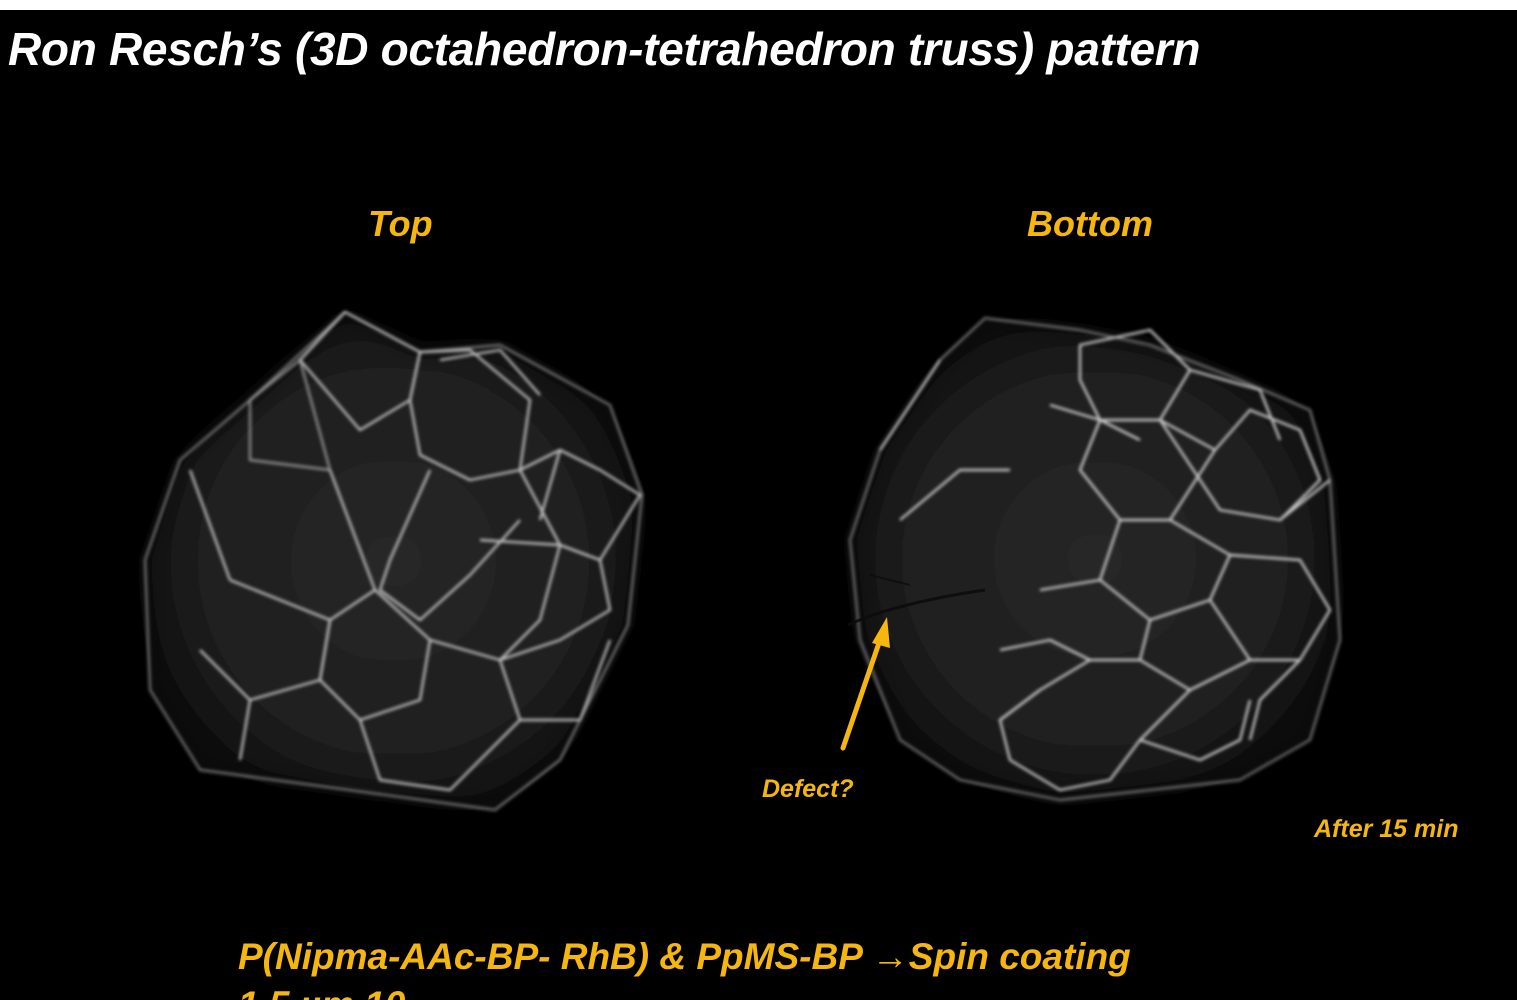  I want to click on top-border, so click(758, 5).